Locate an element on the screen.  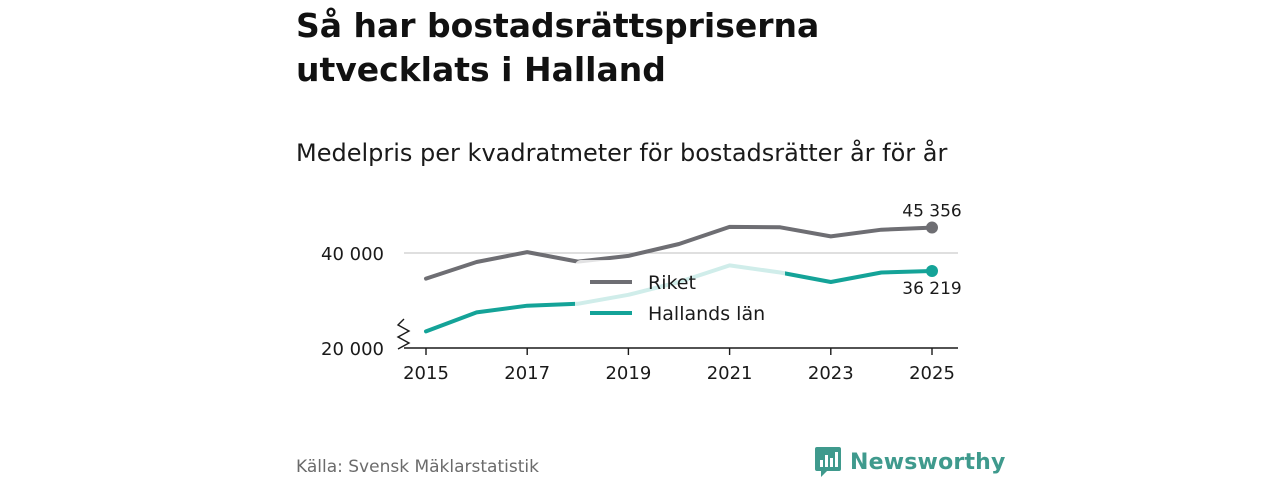
axes: 20 000 40 000 2015 2017 2019 2021 2023 2025 is located at coordinates (639, 314).